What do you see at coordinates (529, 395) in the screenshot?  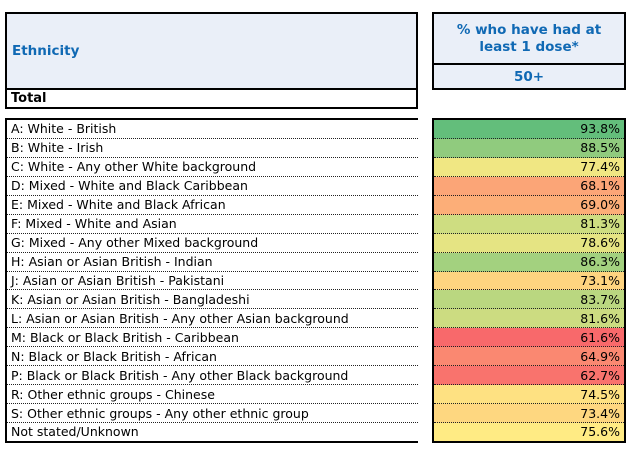 I see `value-cell: 74.5%` at bounding box center [529, 395].